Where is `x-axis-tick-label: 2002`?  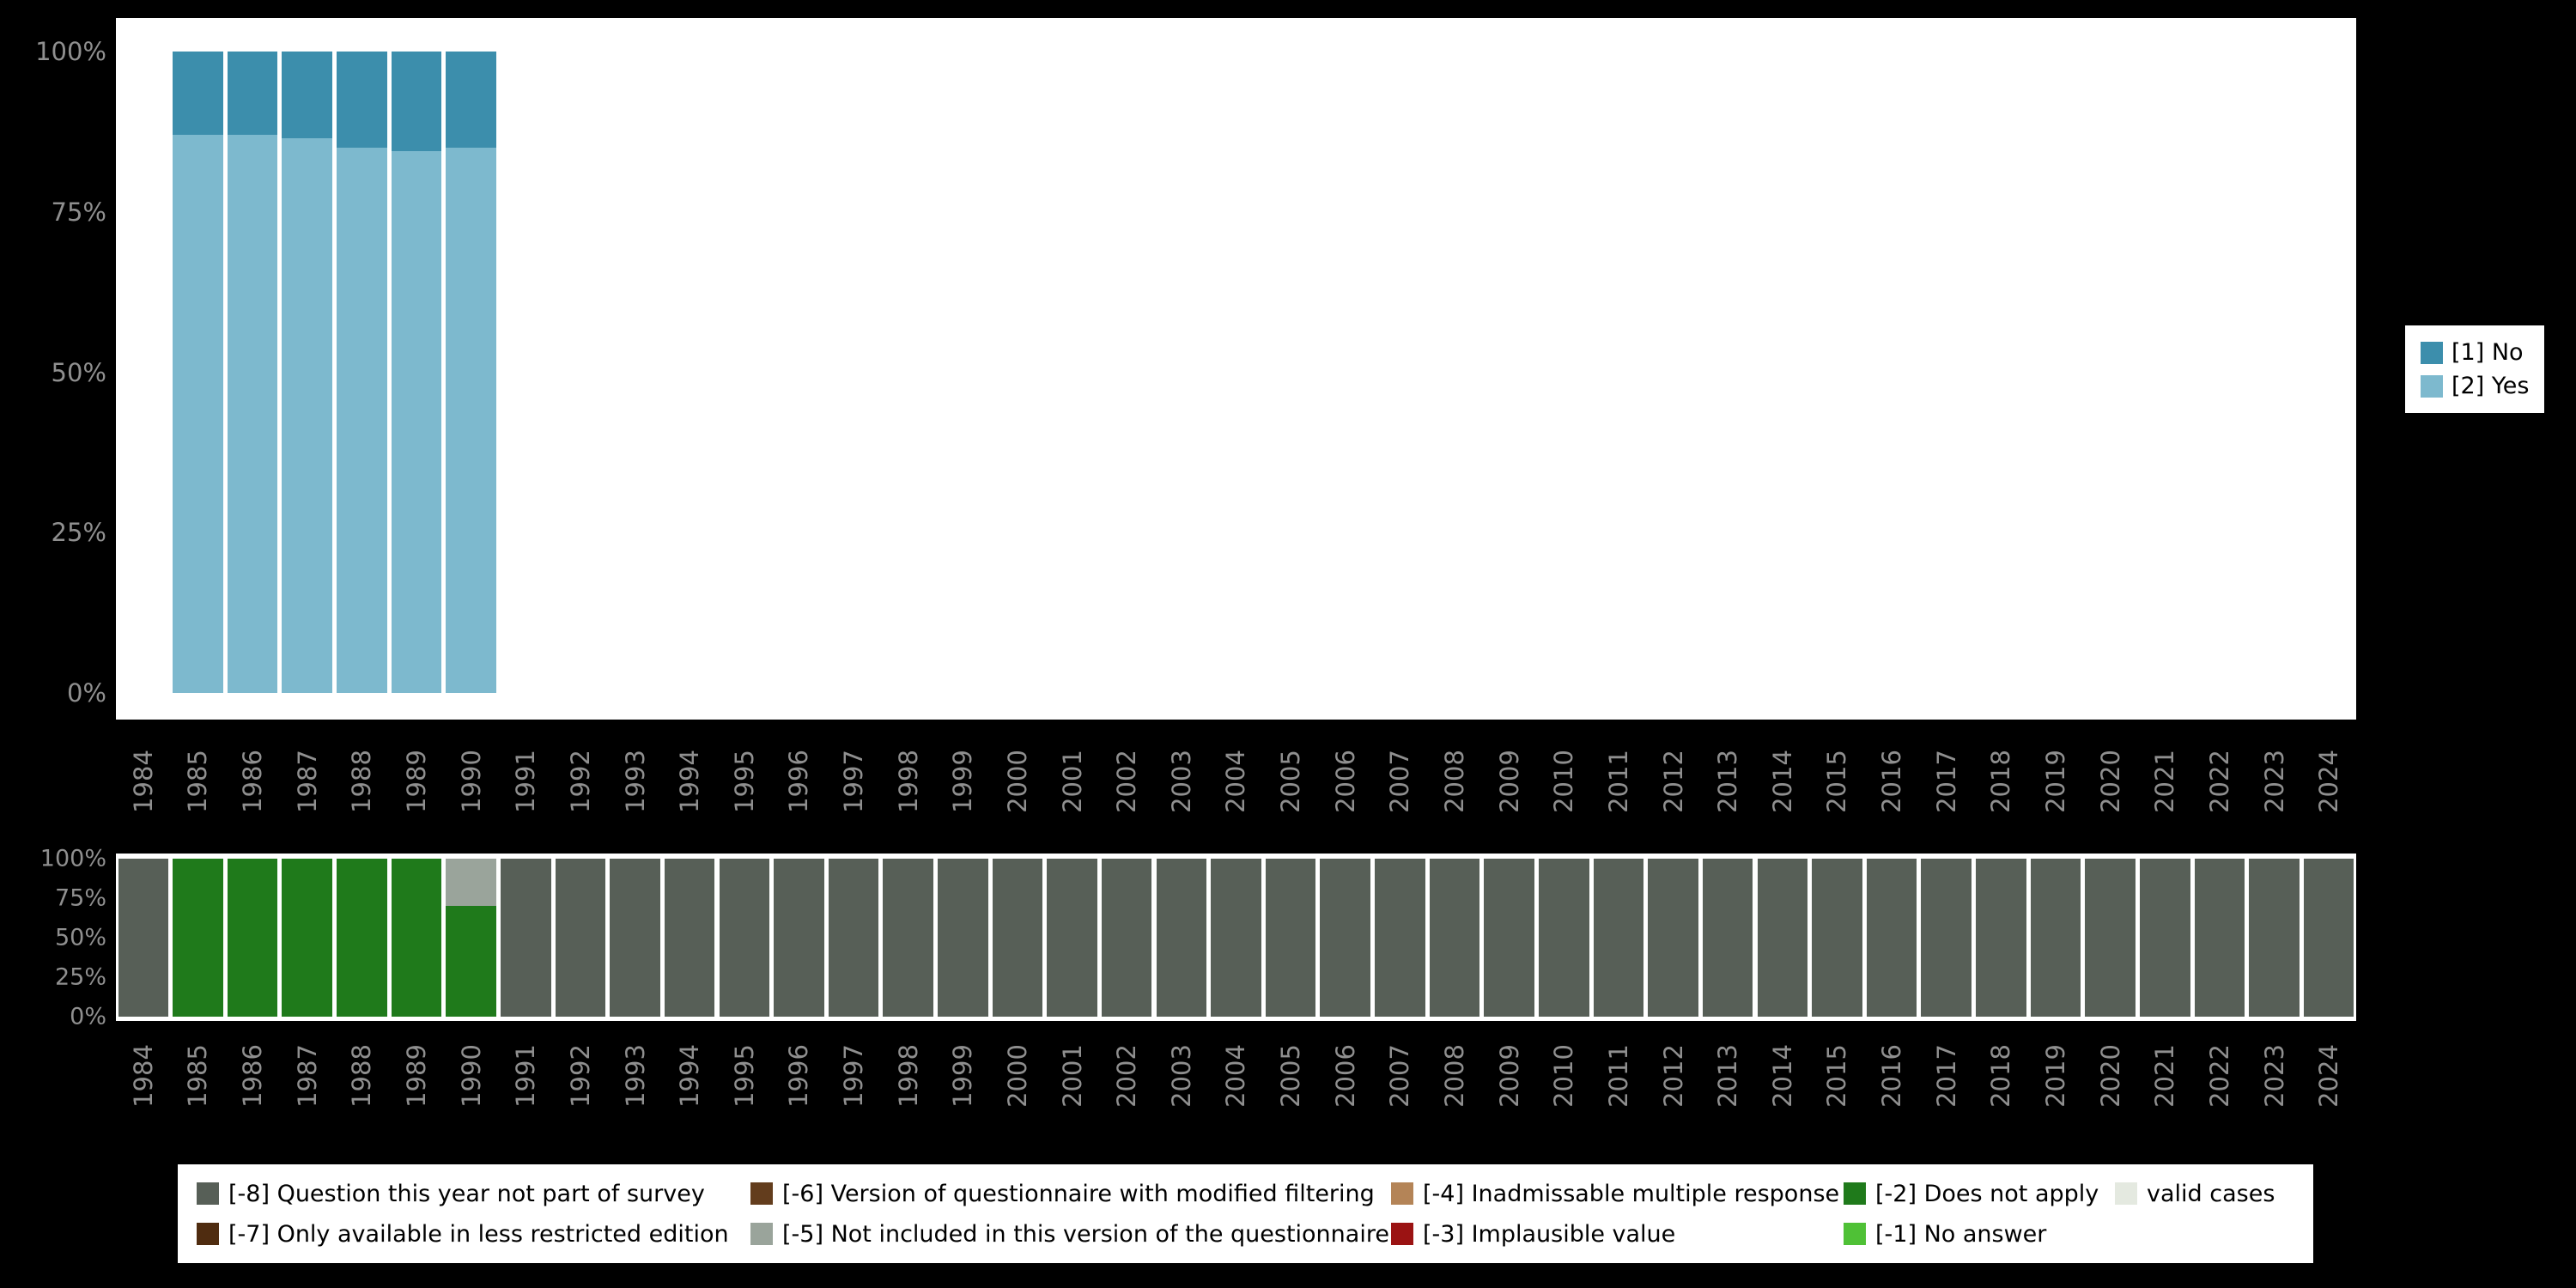
x-axis-tick-label: 2002 is located at coordinates (1127, 1076).